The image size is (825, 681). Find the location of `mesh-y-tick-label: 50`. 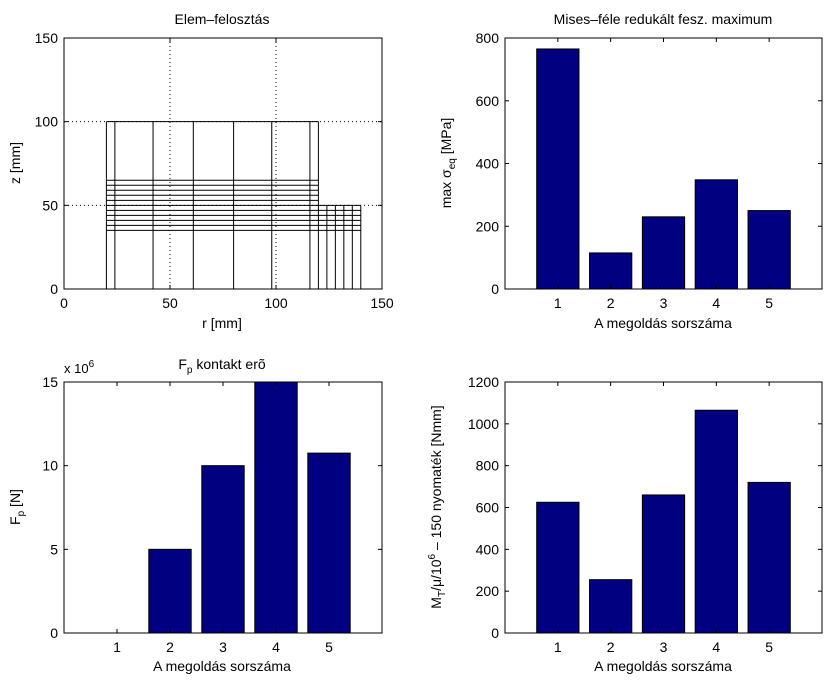

mesh-y-tick-label: 50 is located at coordinates (50, 205).